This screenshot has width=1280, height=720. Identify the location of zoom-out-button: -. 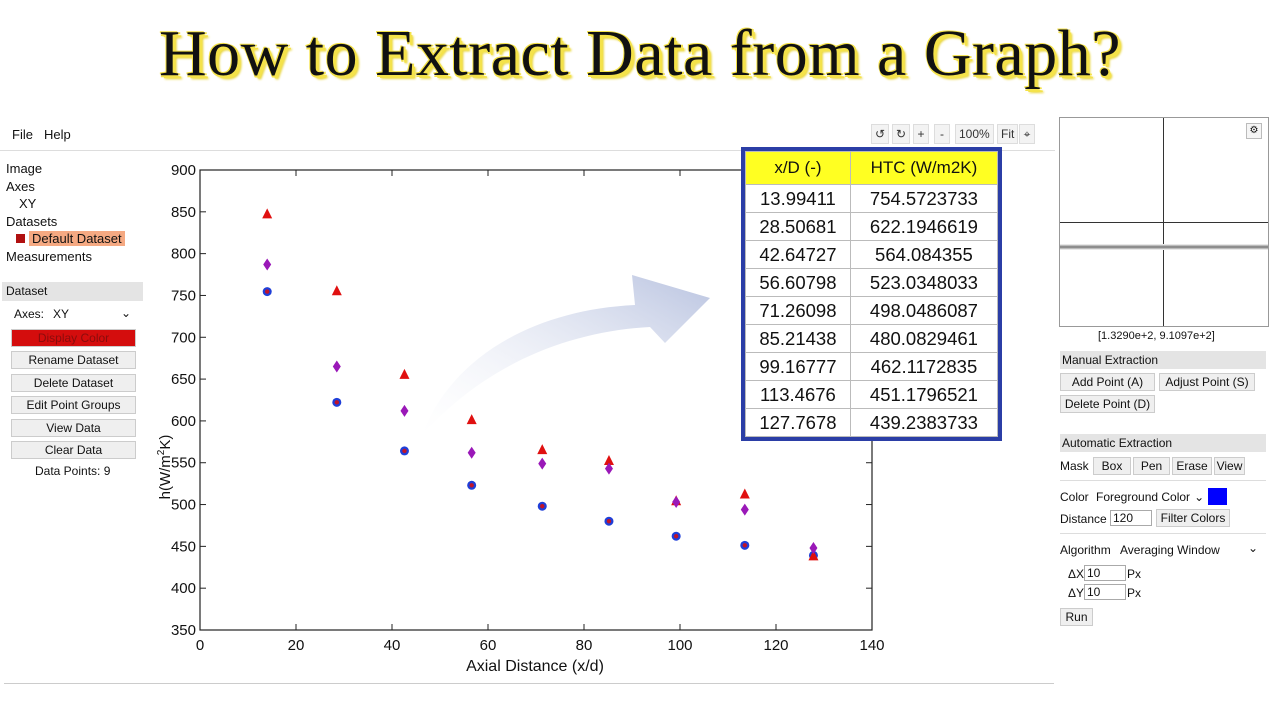
(942, 134).